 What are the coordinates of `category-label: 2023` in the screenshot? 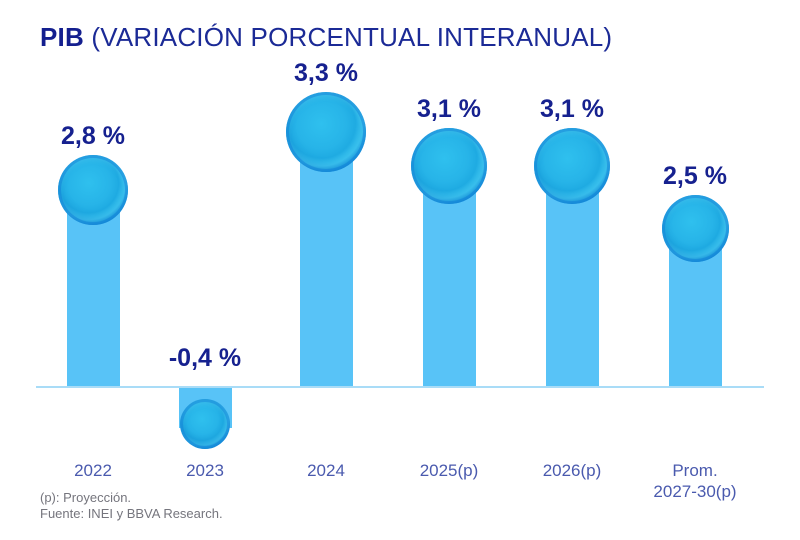 It's located at (205, 470).